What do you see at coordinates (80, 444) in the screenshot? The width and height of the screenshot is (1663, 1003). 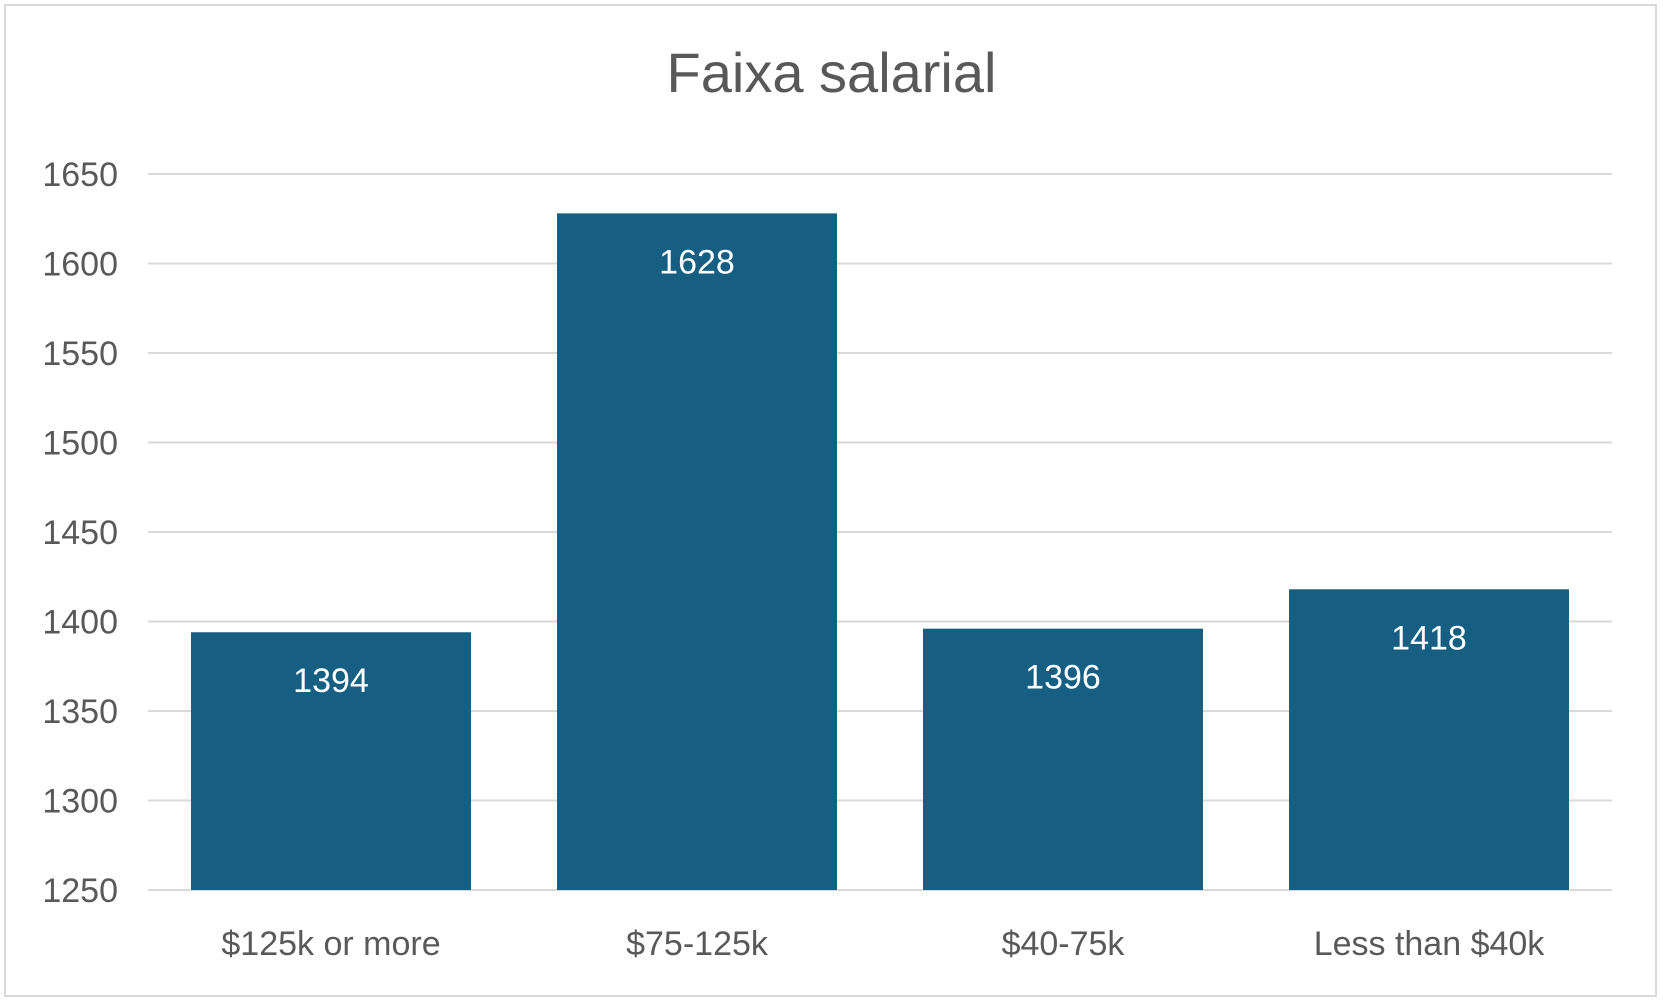 I see `y-tick-label: 1500` at bounding box center [80, 444].